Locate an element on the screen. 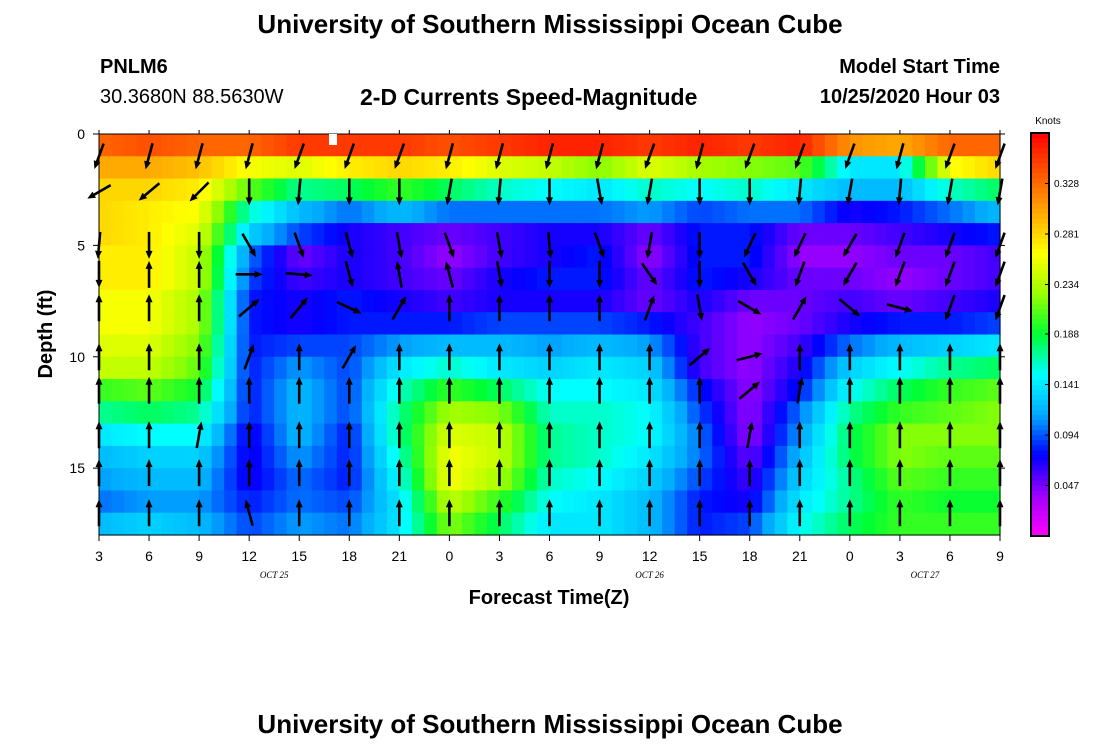 This screenshot has width=1100, height=750. station-id: PNLM6 is located at coordinates (134, 67).